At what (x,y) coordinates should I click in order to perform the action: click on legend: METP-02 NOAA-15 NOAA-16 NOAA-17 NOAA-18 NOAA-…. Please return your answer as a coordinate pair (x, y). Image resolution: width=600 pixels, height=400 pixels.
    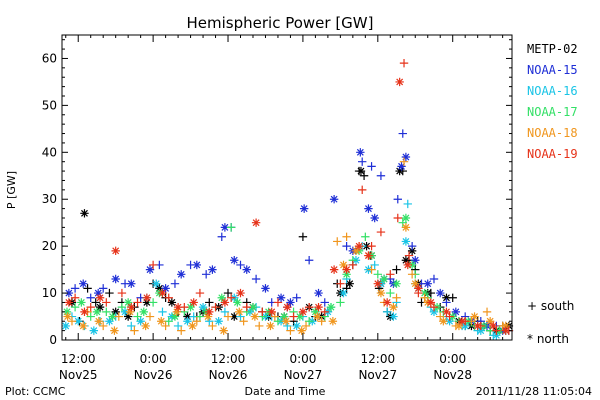
    Looking at the image, I should click on (552, 101).